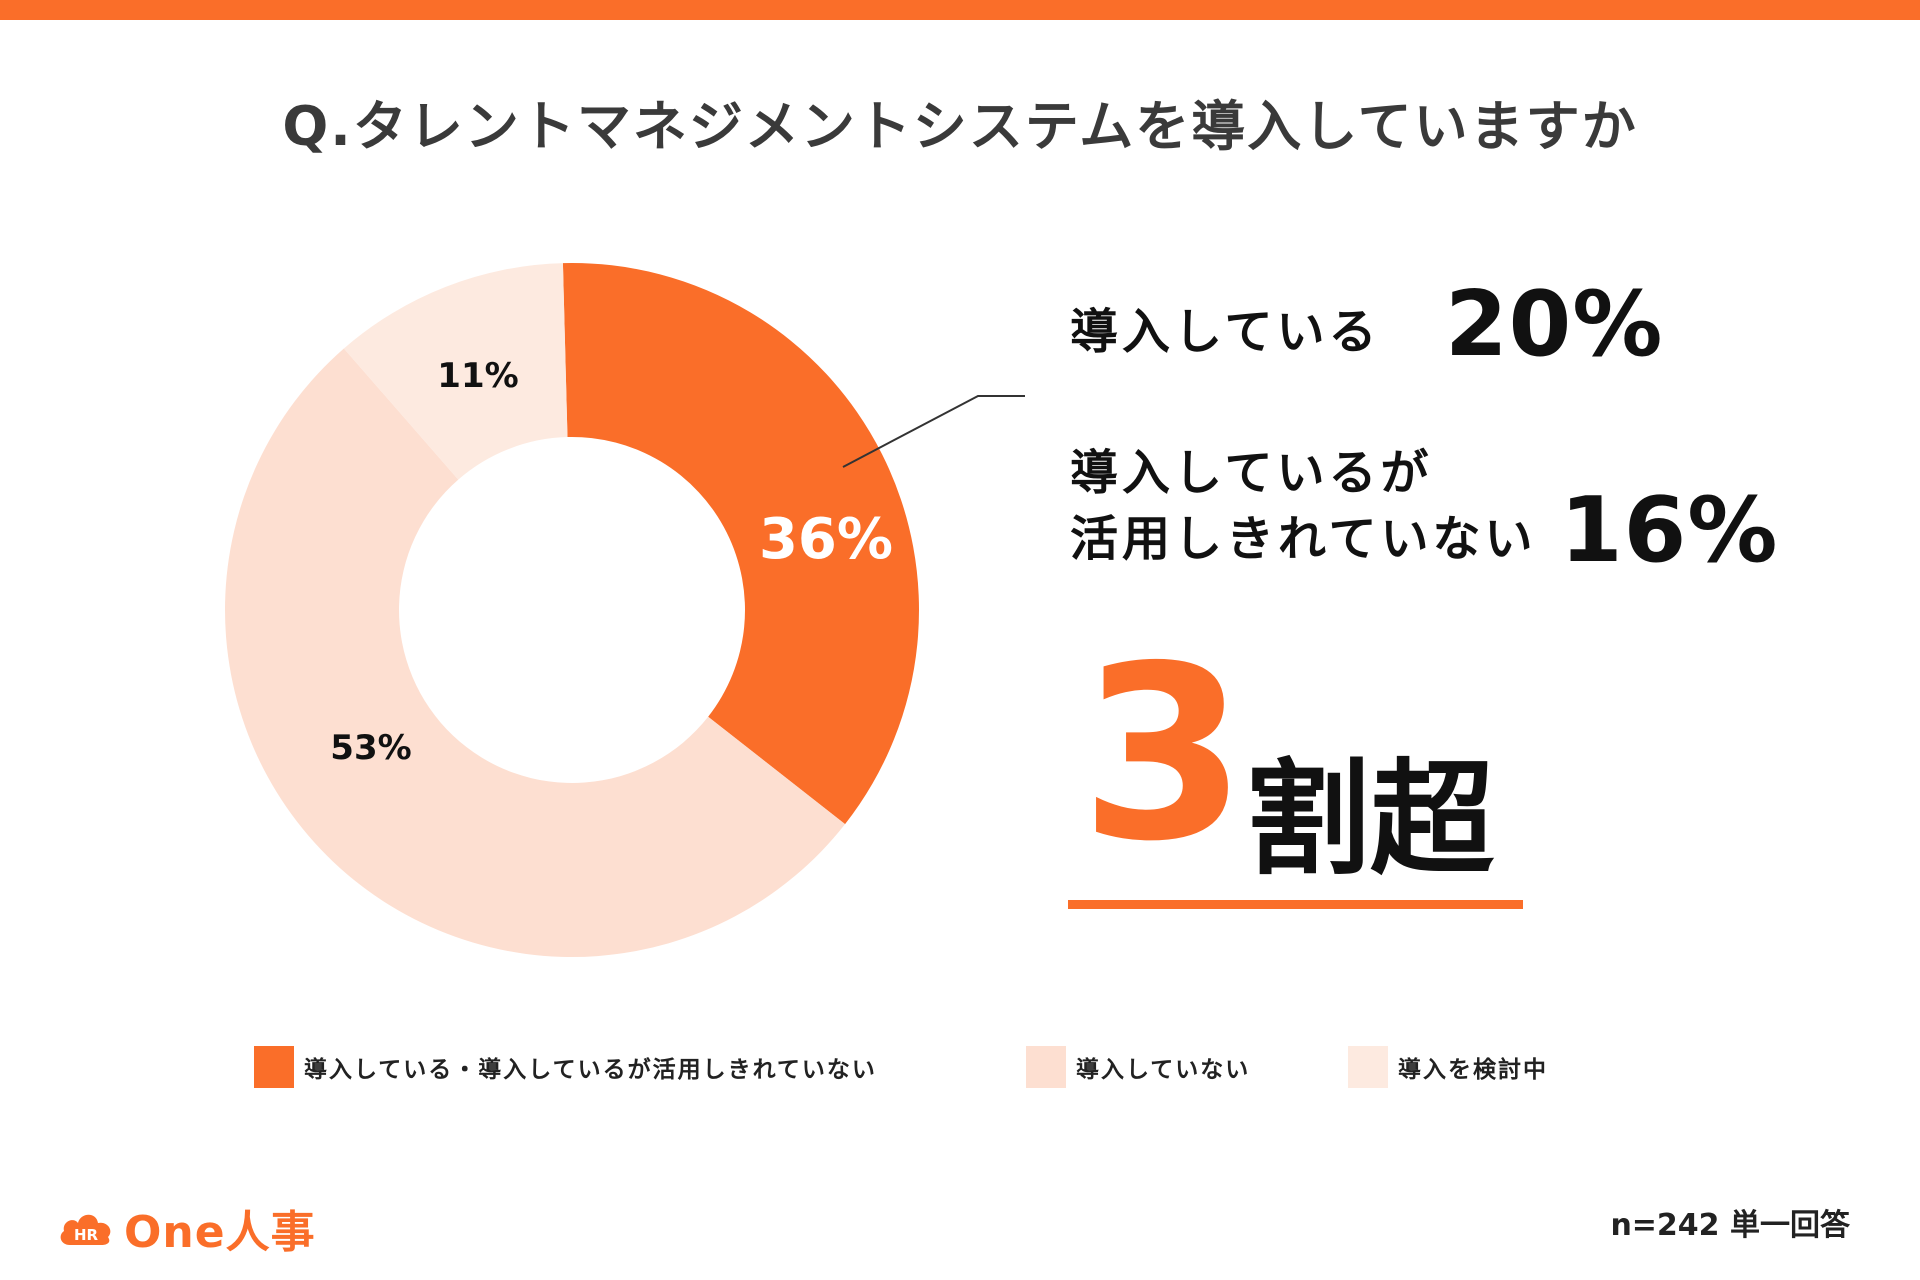 Image resolution: width=1920 pixels, height=1280 pixels. What do you see at coordinates (370, 748) in the screenshot?
I see `donut-label-not-implemented: 53%` at bounding box center [370, 748].